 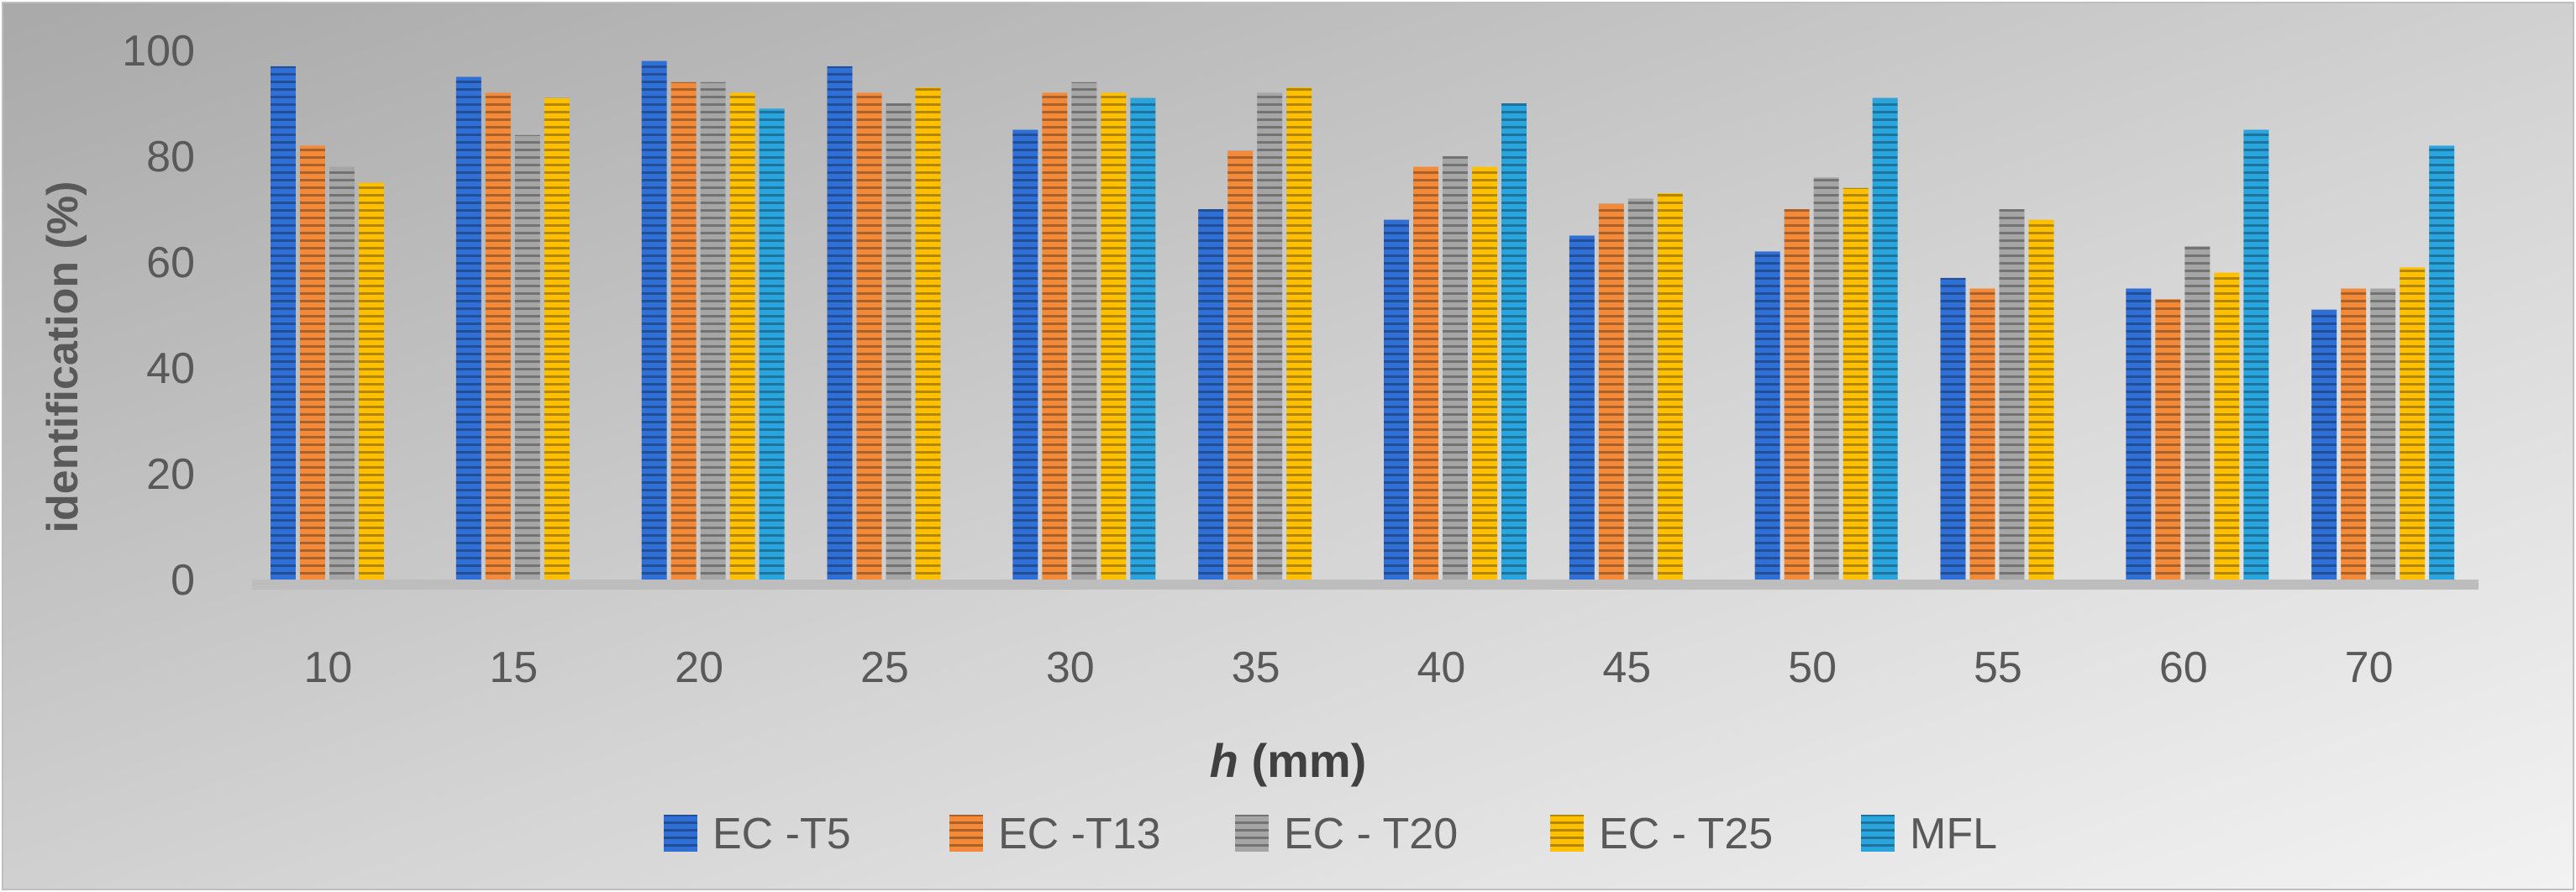 I want to click on x-tick-label: 25, so click(x=884, y=667).